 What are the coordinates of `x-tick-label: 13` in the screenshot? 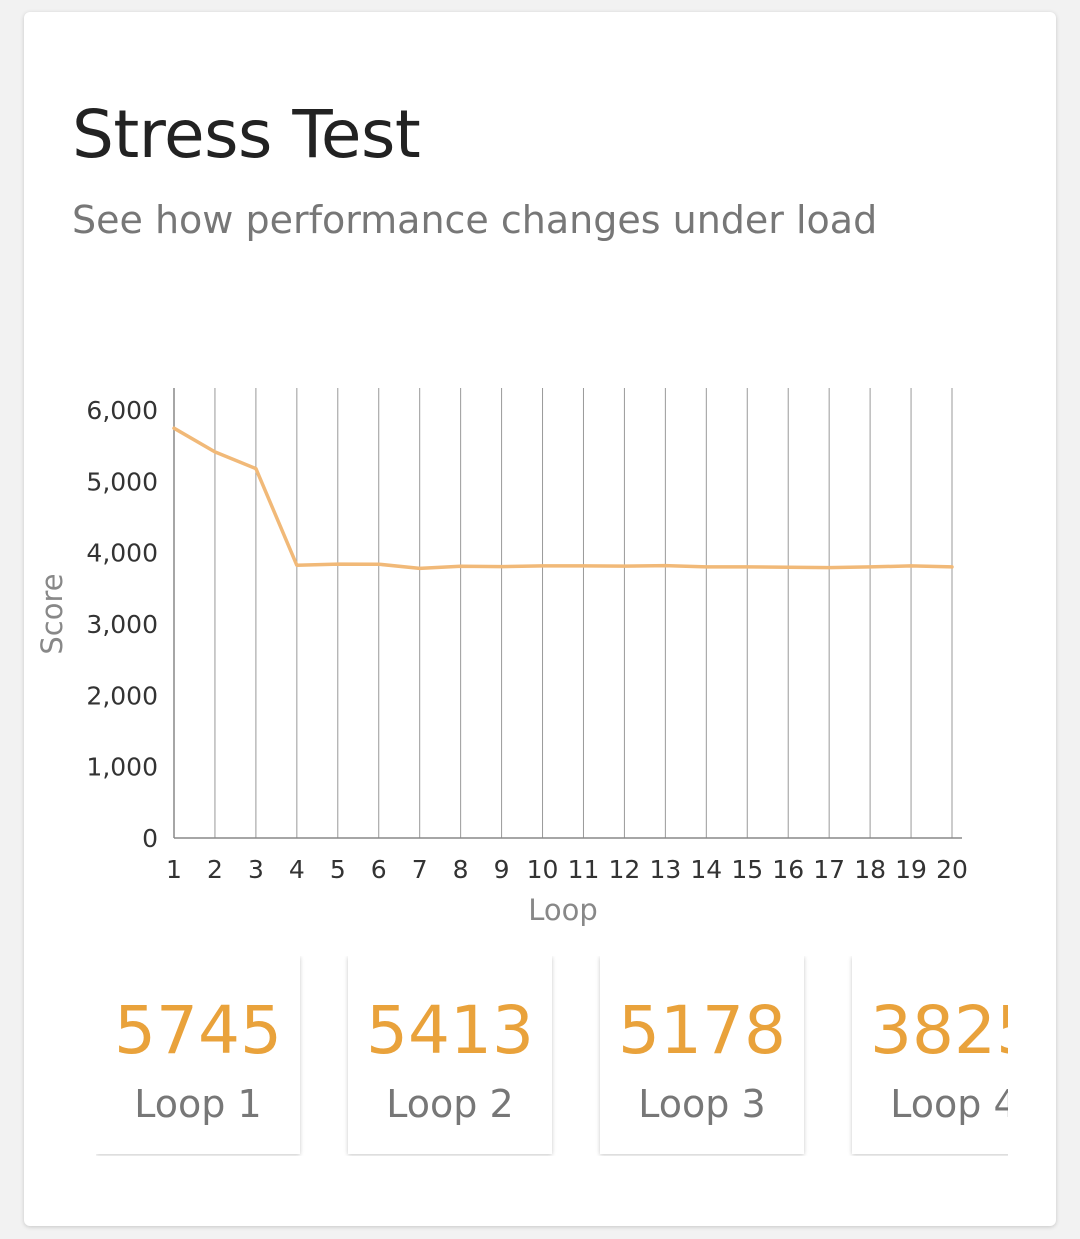 It's located at (665, 869).